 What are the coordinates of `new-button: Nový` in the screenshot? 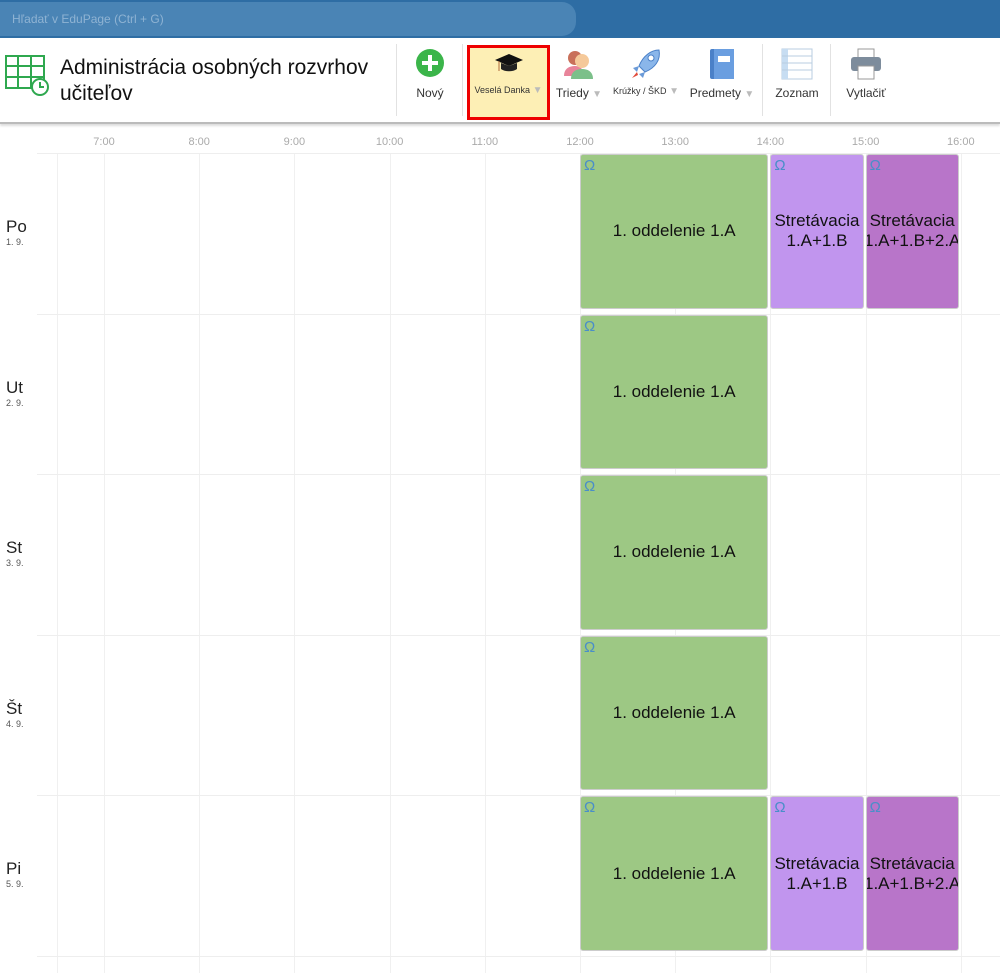 It's located at (430, 82).